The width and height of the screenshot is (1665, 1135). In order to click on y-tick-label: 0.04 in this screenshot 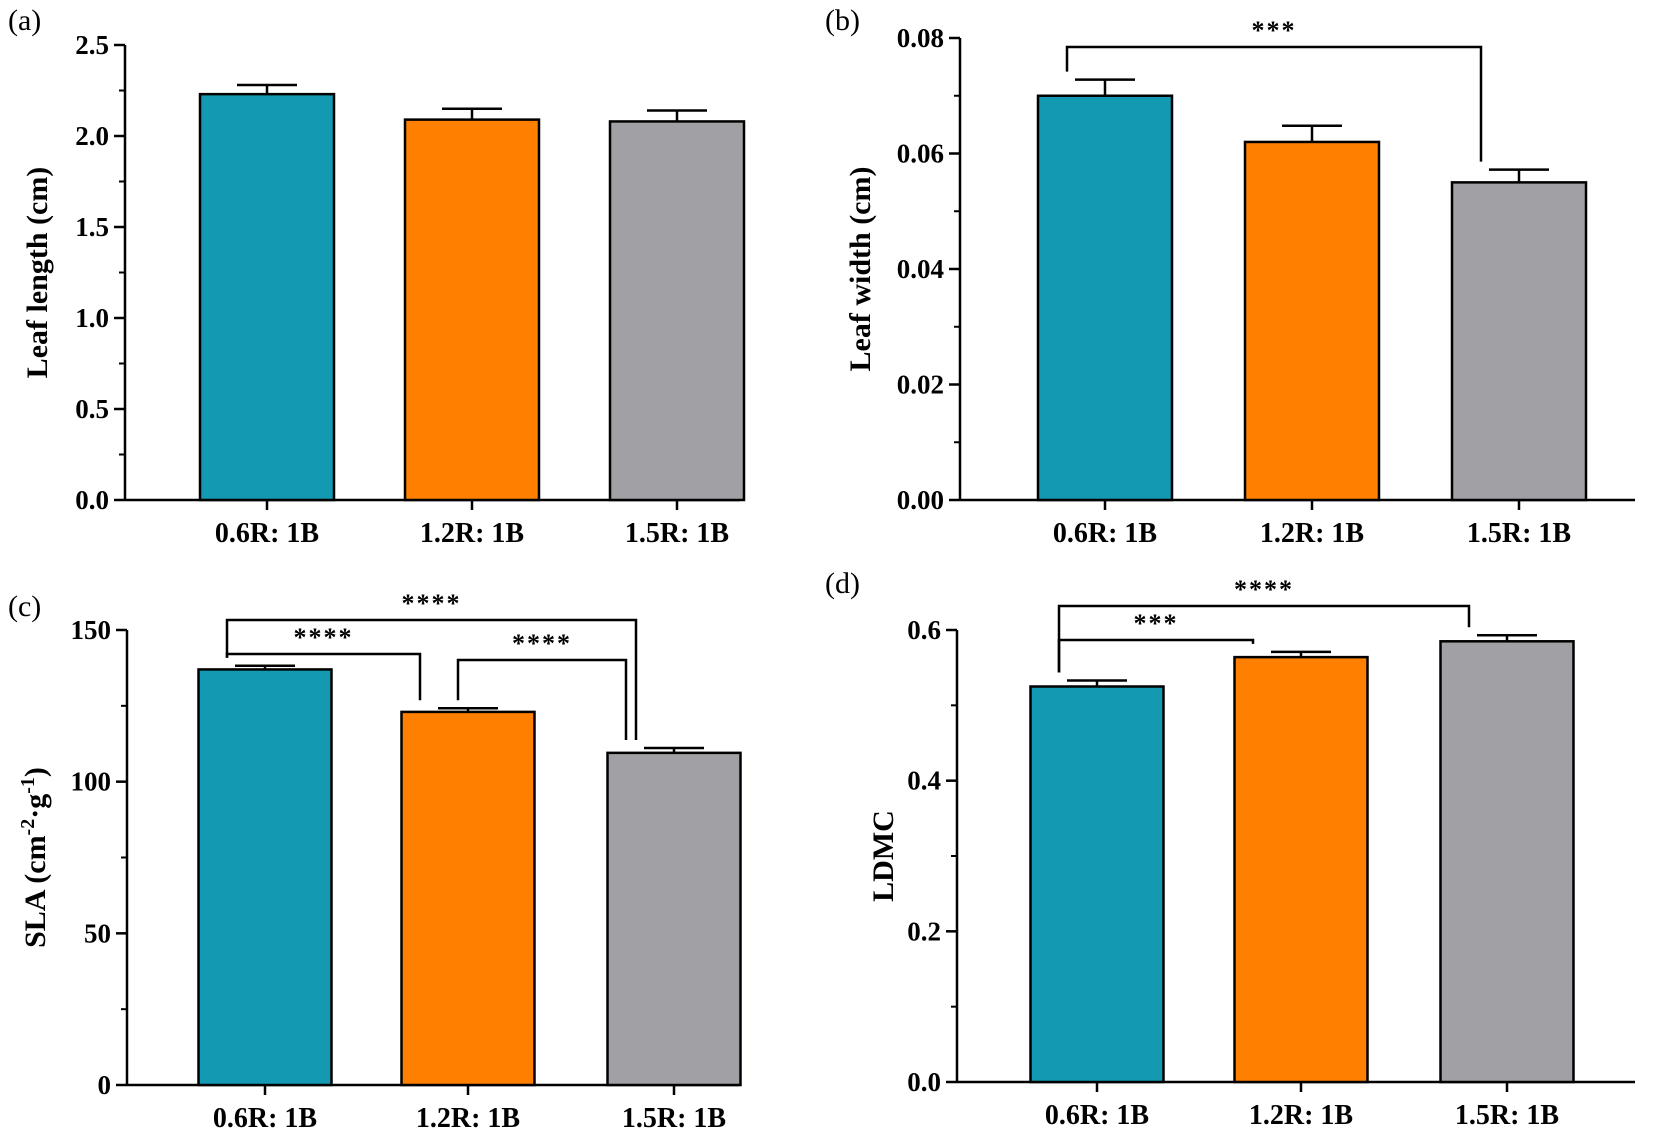, I will do `click(920, 269)`.